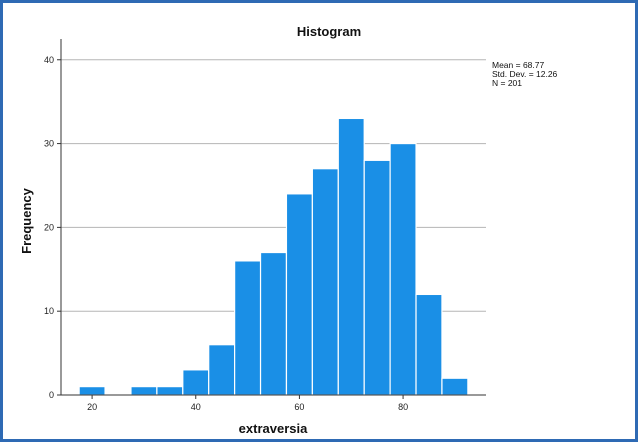  Describe the element at coordinates (196, 407) in the screenshot. I see `x-tick-label: 40` at that location.